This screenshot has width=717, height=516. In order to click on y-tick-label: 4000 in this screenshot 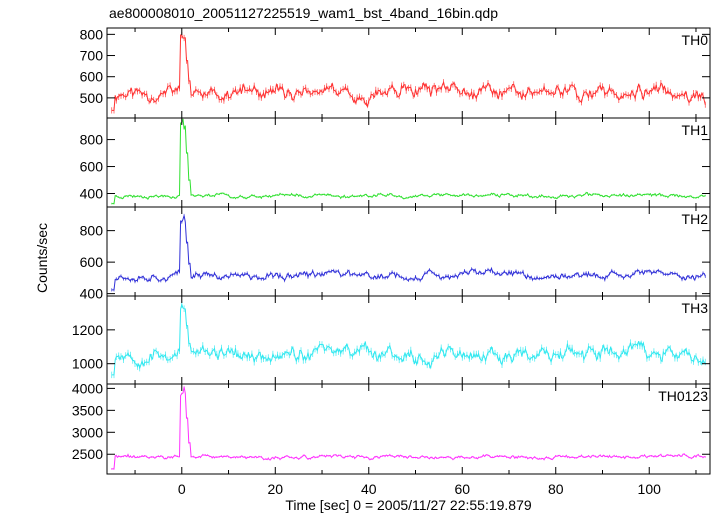, I will do `click(87, 388)`.